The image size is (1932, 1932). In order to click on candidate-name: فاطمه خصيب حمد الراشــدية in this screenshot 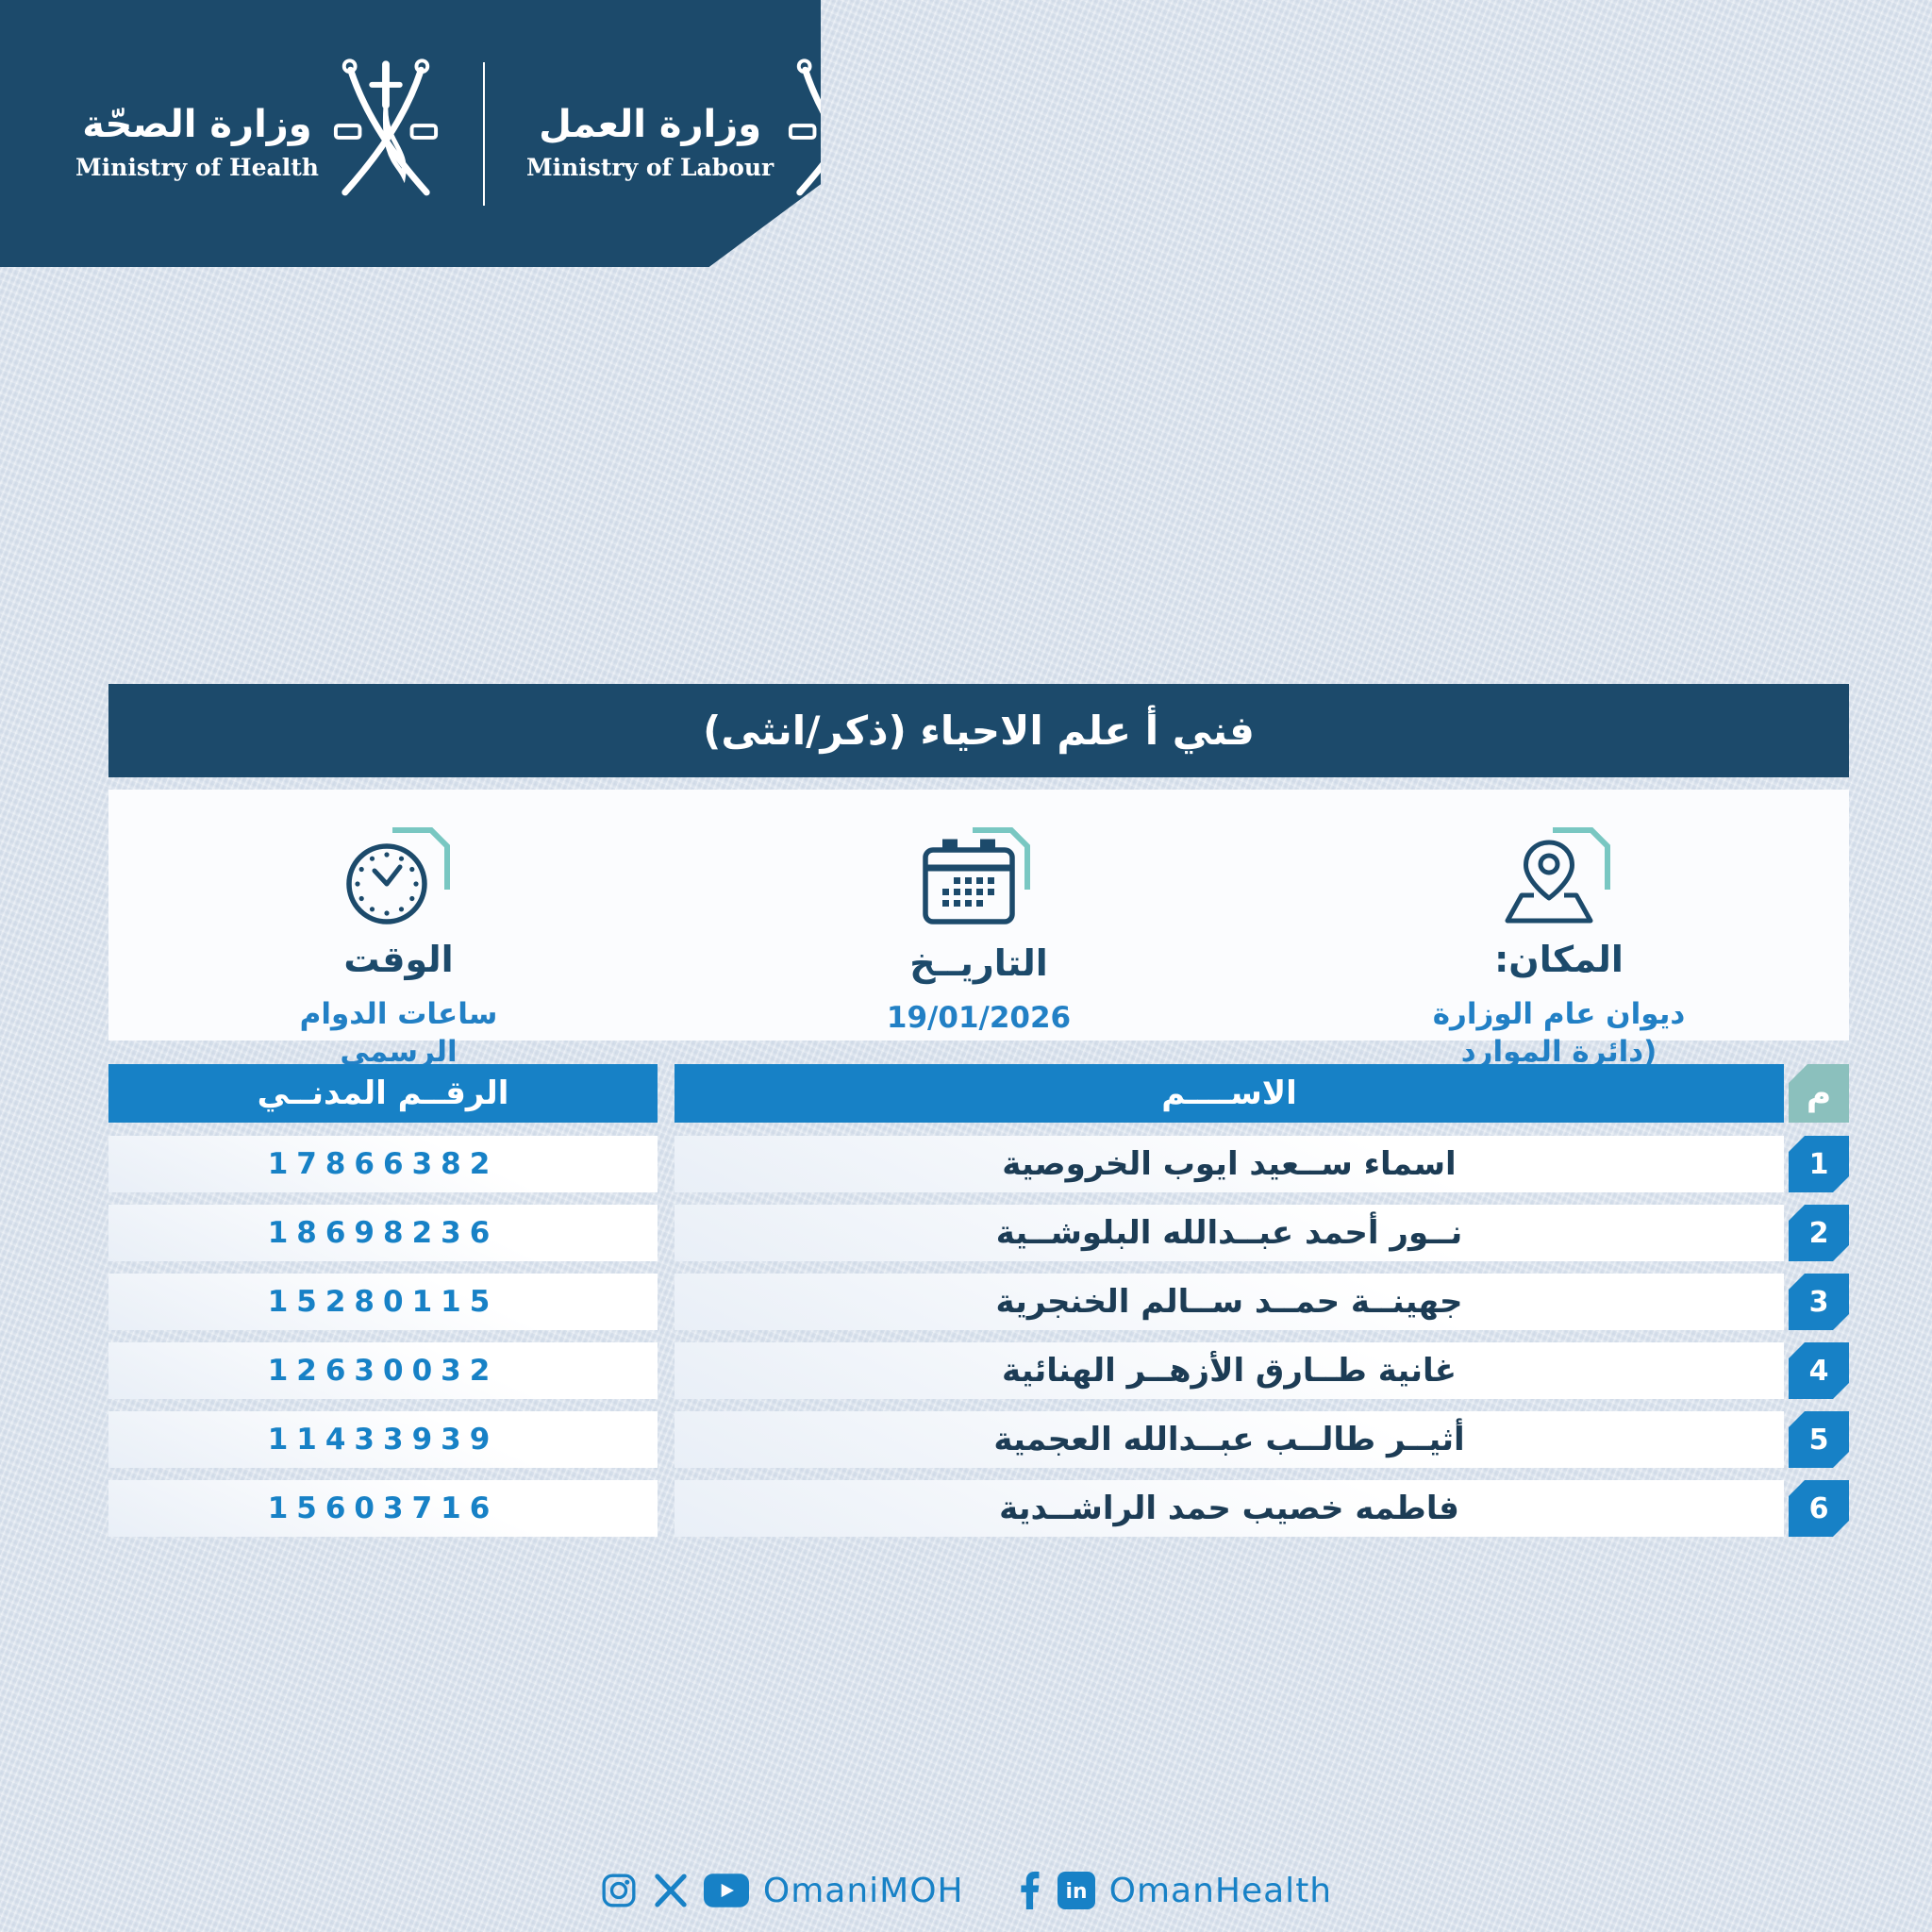, I will do `click(1229, 1508)`.